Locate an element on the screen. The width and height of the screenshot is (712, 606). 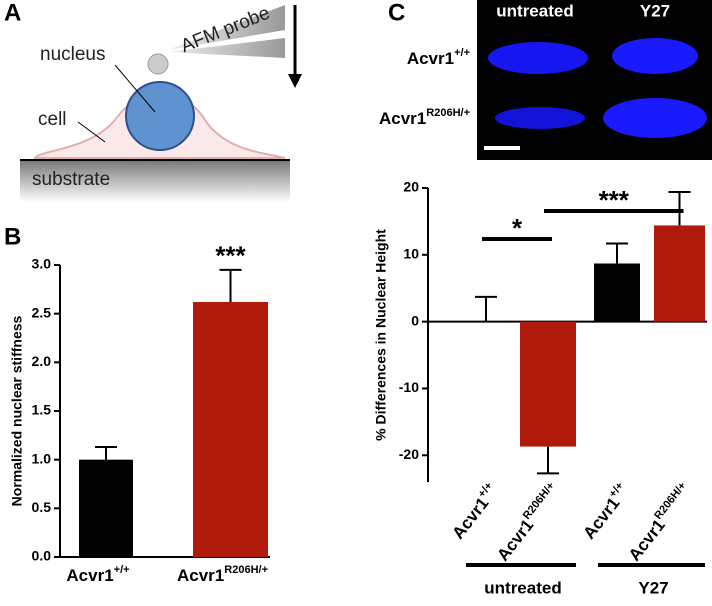
annotation: *** is located at coordinates (230, 256).